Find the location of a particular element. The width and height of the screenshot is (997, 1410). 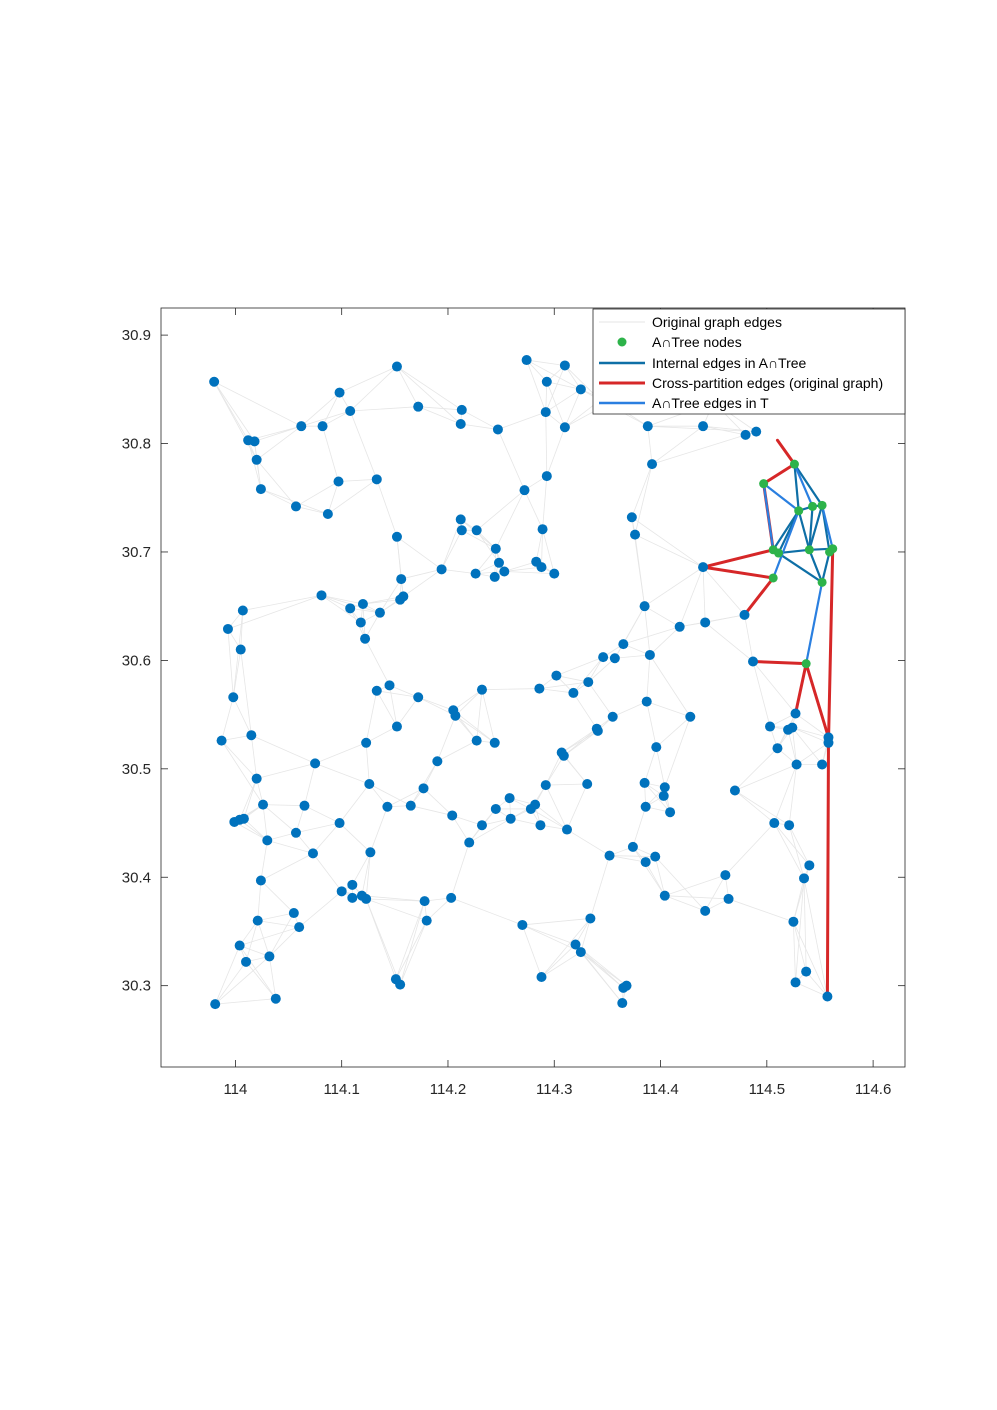

atree-tree-edge is located at coordinates (786, 544).